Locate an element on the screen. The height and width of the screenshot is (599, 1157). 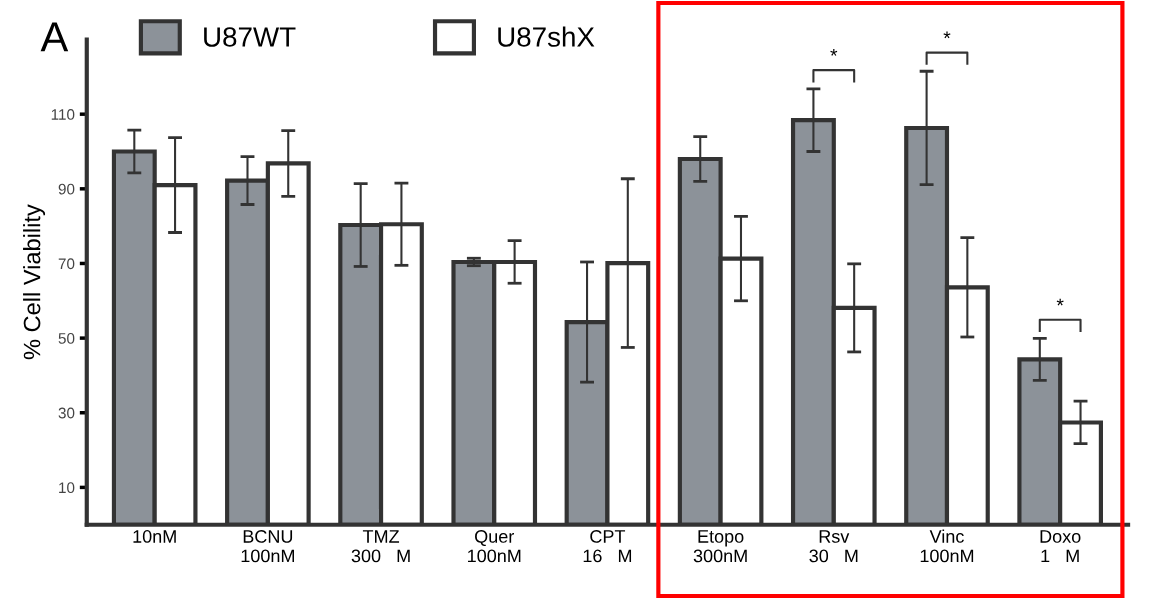
x-tick-label: 10nM is located at coordinates (154, 536).